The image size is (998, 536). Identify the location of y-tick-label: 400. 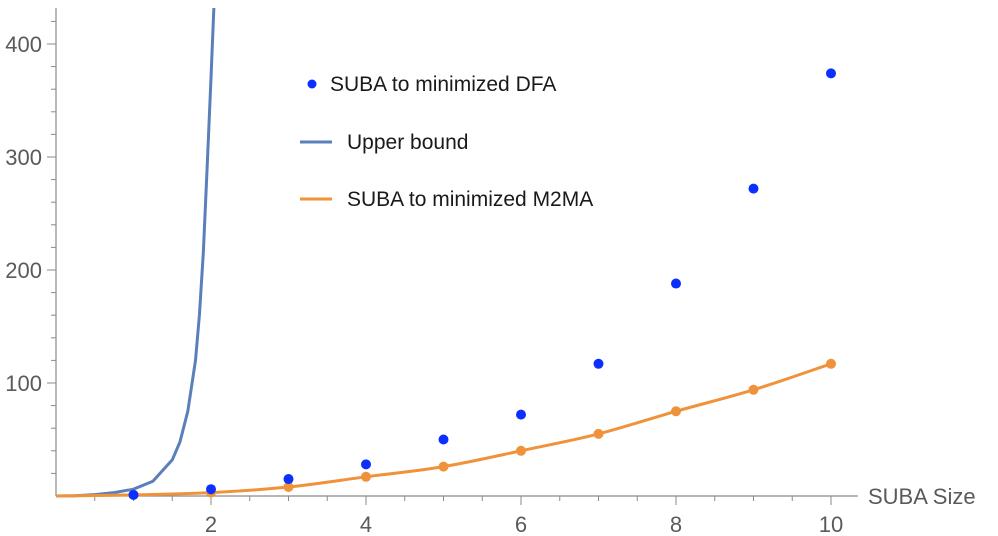
(23, 44).